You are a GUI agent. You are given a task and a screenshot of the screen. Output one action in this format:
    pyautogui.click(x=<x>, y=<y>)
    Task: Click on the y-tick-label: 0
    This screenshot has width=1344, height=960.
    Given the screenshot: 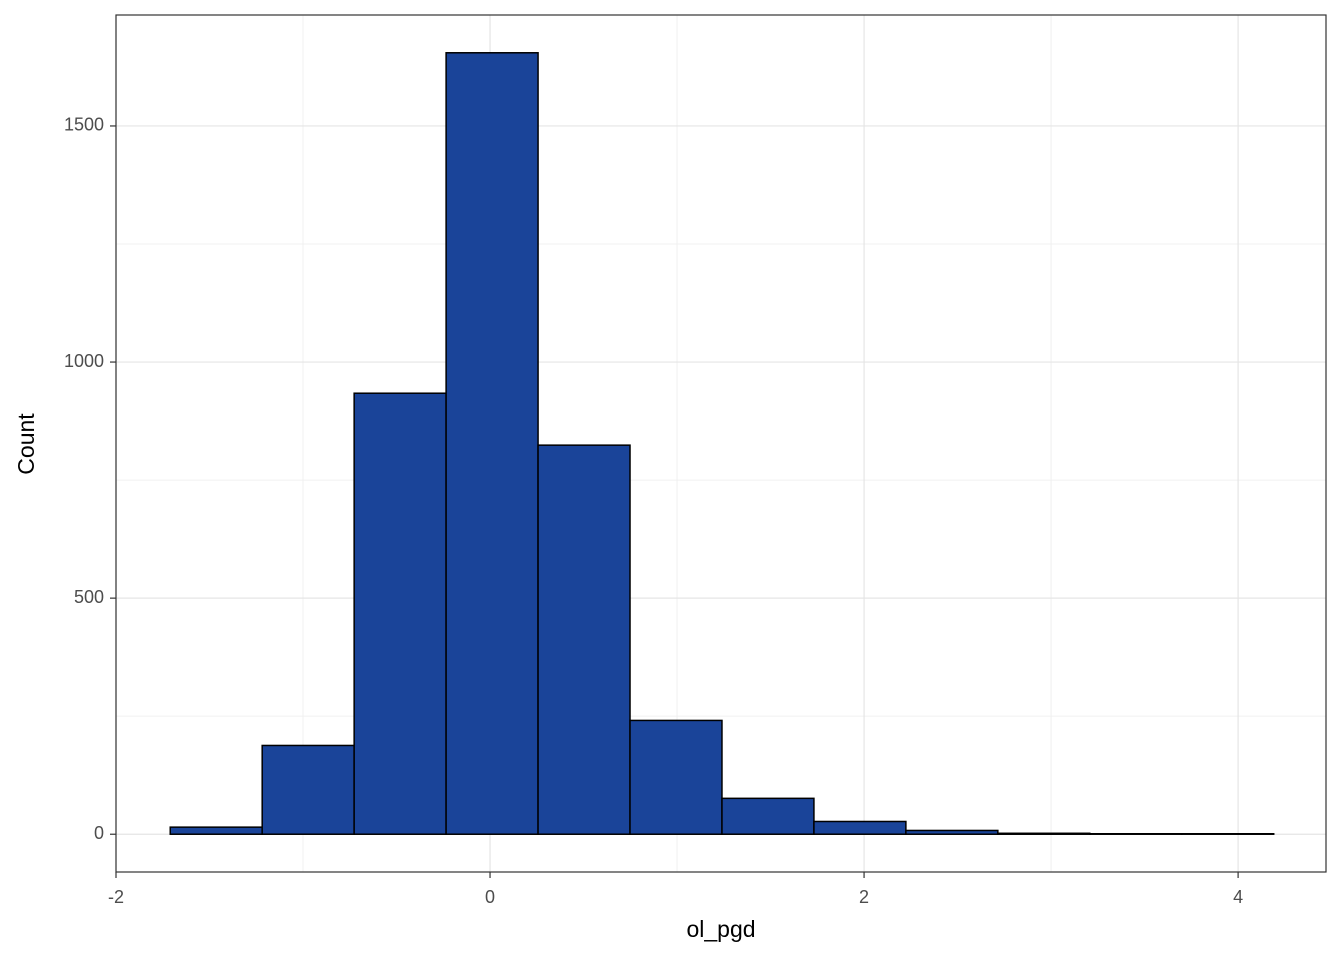 What is the action you would take?
    pyautogui.click(x=99, y=833)
    